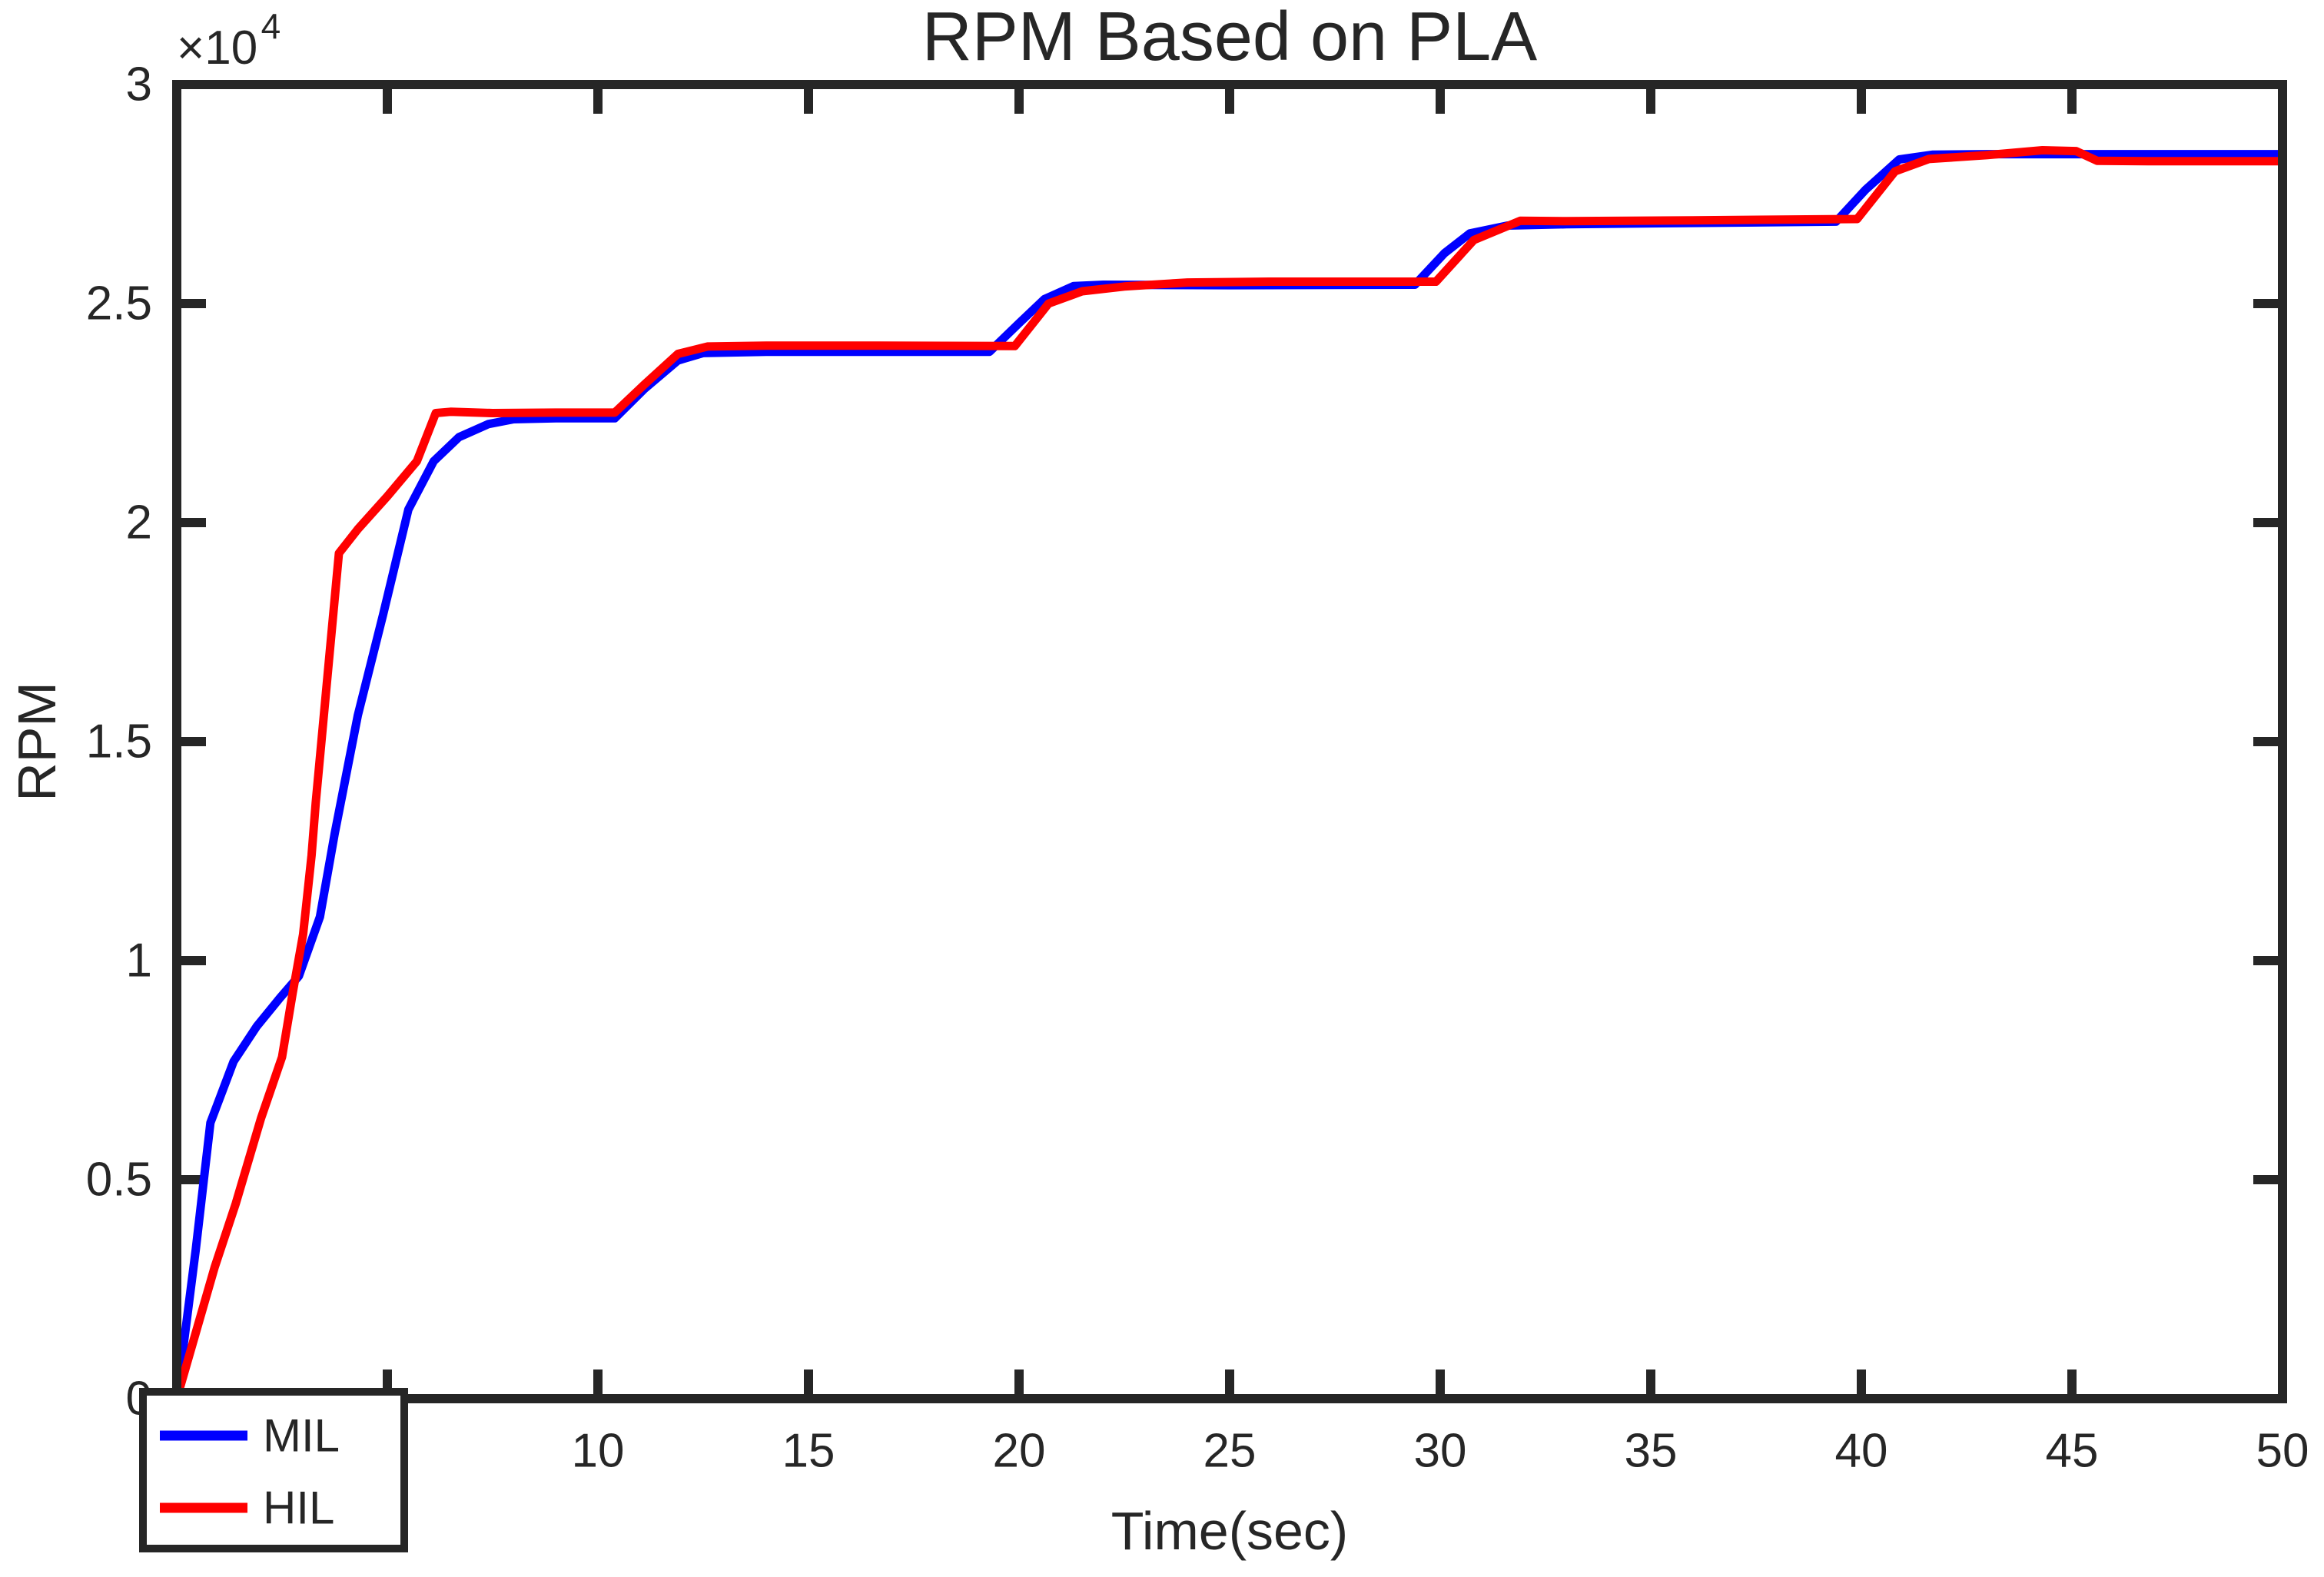 The width and height of the screenshot is (2324, 1577). I want to click on x-tick-label: 20, so click(1019, 1451).